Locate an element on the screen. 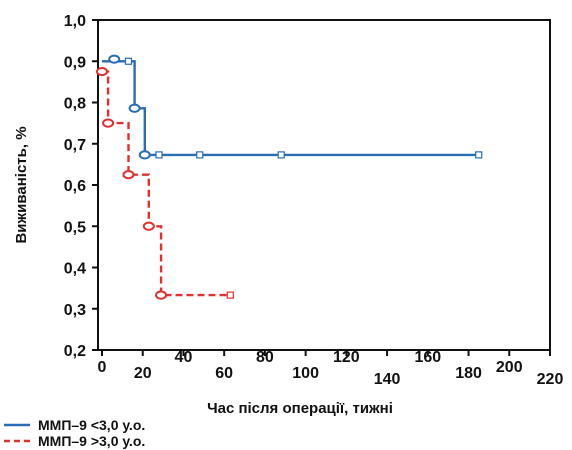 The image size is (572, 450). x-tick-label: 160 is located at coordinates (427, 357).